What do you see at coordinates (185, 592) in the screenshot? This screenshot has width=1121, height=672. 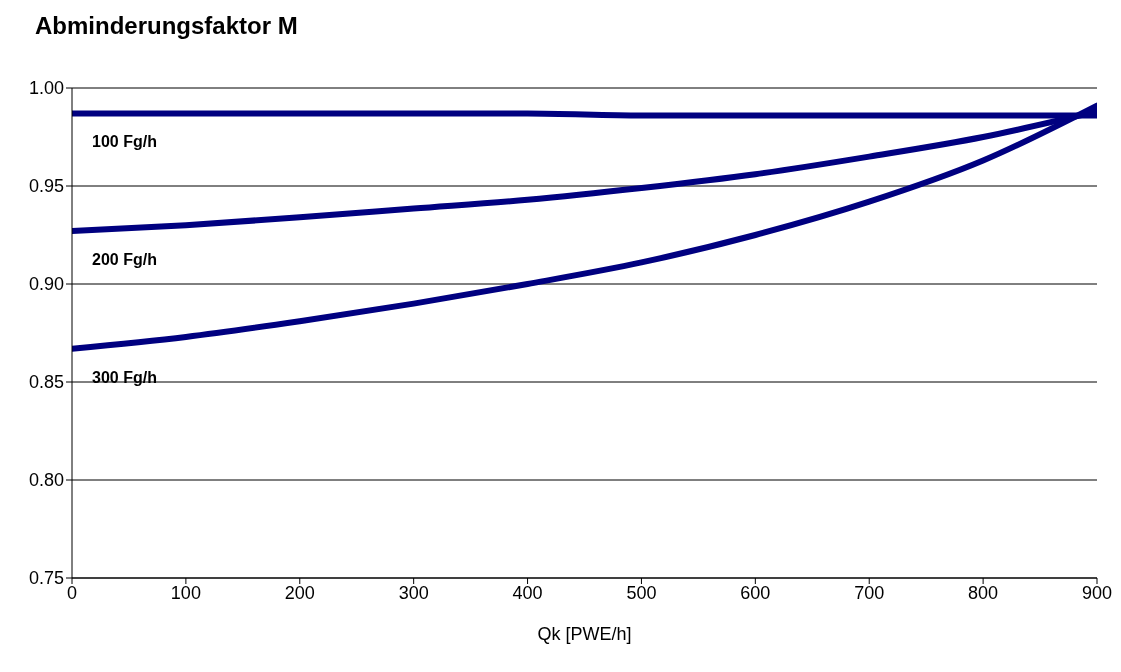 I see `x-tick-label: 100` at bounding box center [185, 592].